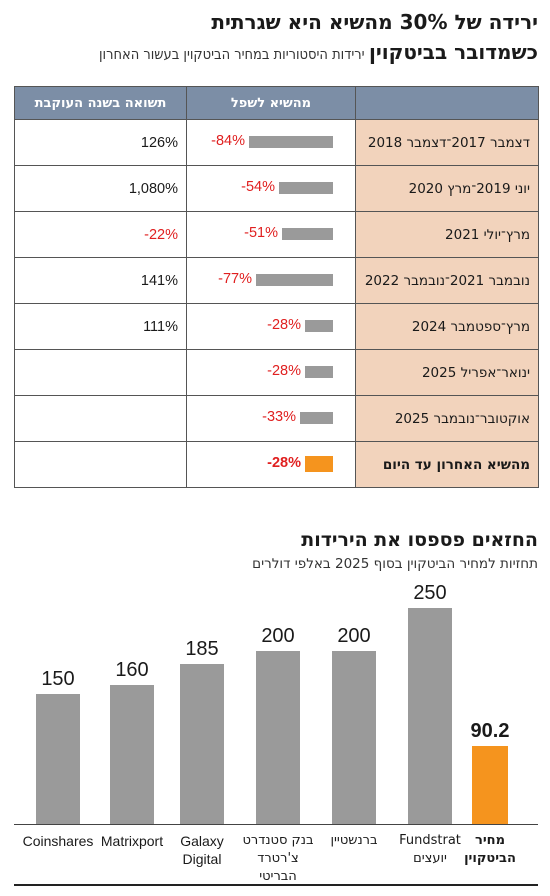 Image resolution: width=550 pixels, height=896 pixels. Describe the element at coordinates (447, 103) in the screenshot. I see `col-header-period` at that location.